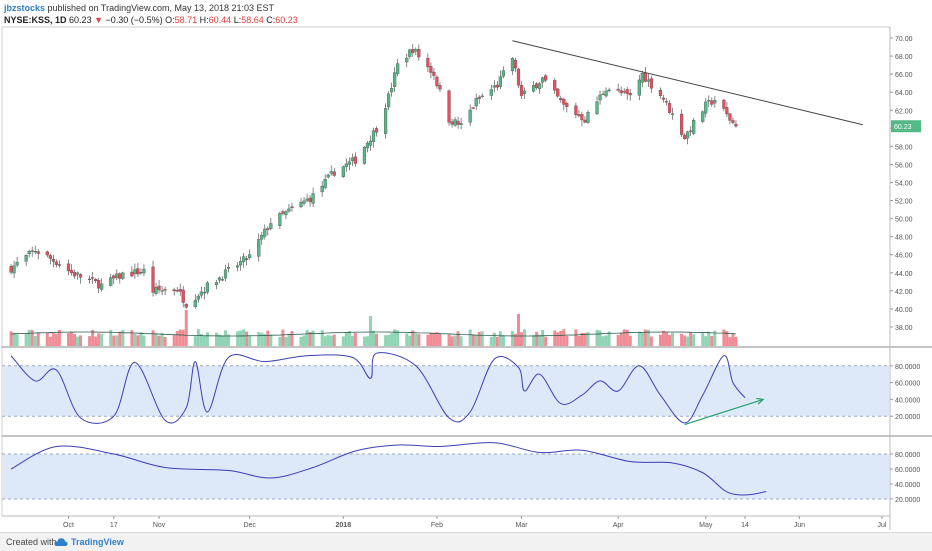 This screenshot has height=551, width=932. Describe the element at coordinates (252, 20) in the screenshot. I see `low-value: 58.64` at that location.